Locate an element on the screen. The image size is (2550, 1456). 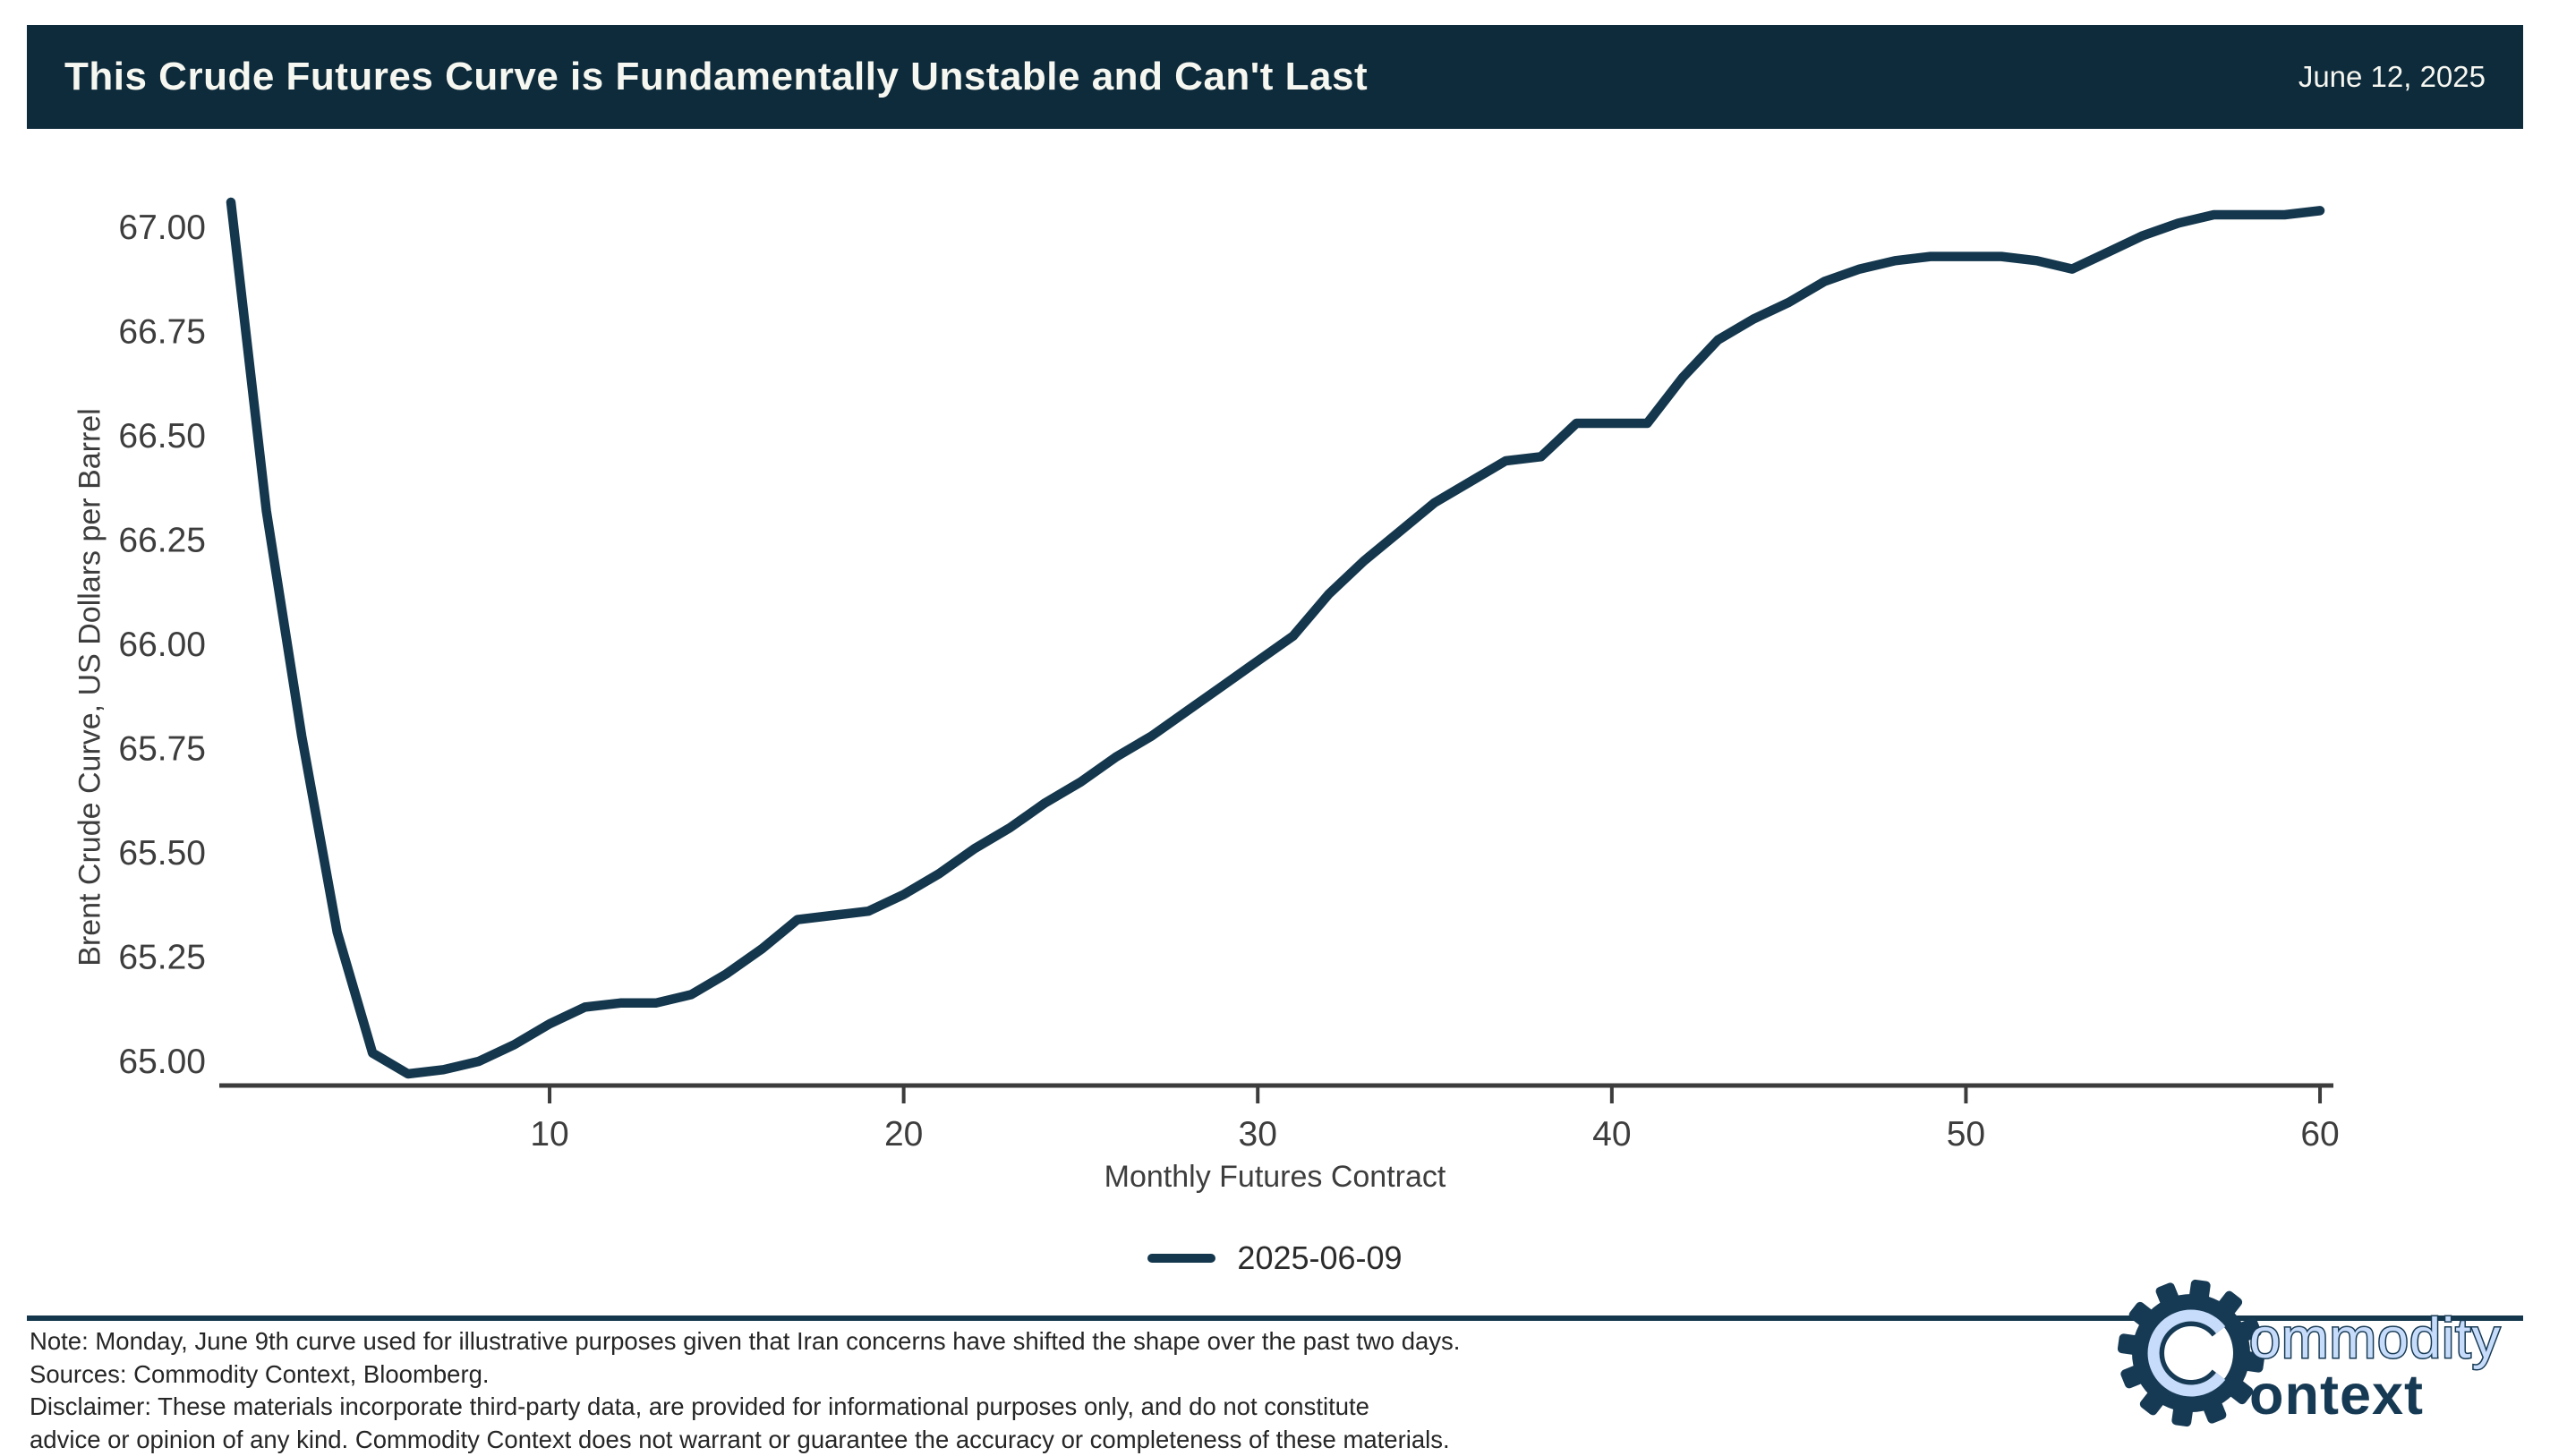
legend-label: 2025-06-09 is located at coordinates (1320, 1257).